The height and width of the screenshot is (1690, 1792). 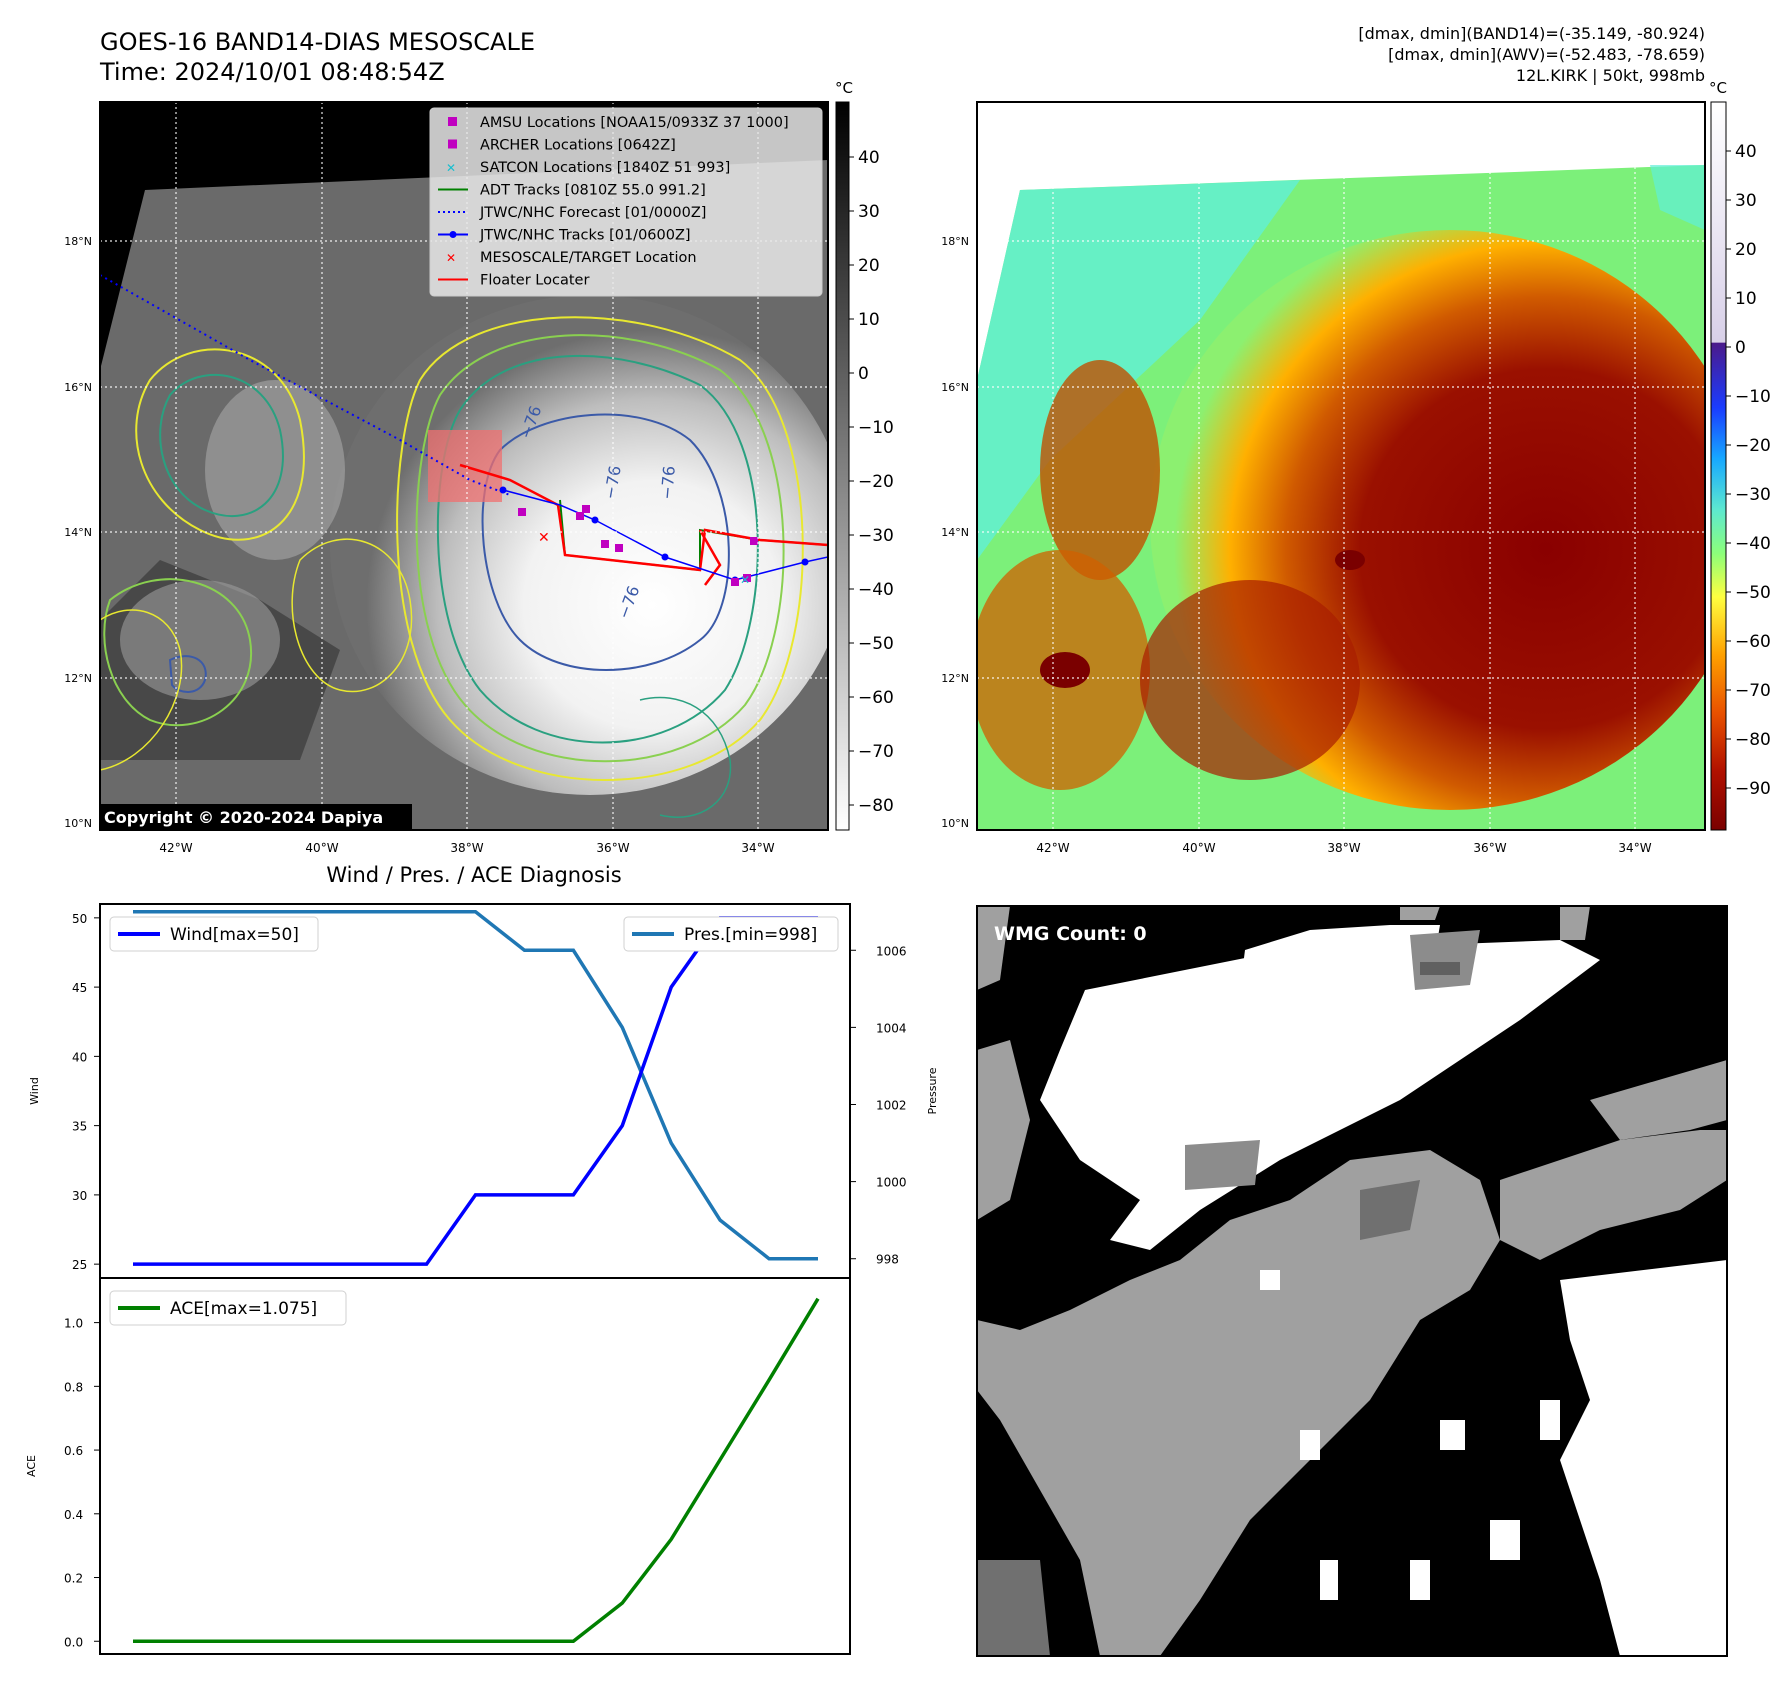 What do you see at coordinates (73, 1324) in the screenshot?
I see `ace-tick-label: 1.0` at bounding box center [73, 1324].